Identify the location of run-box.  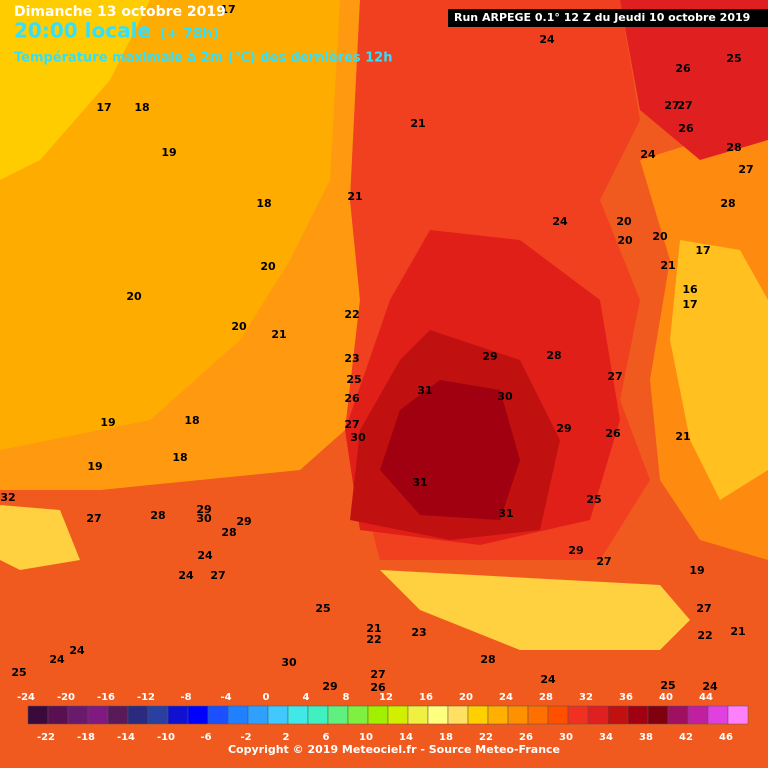
(608, 18).